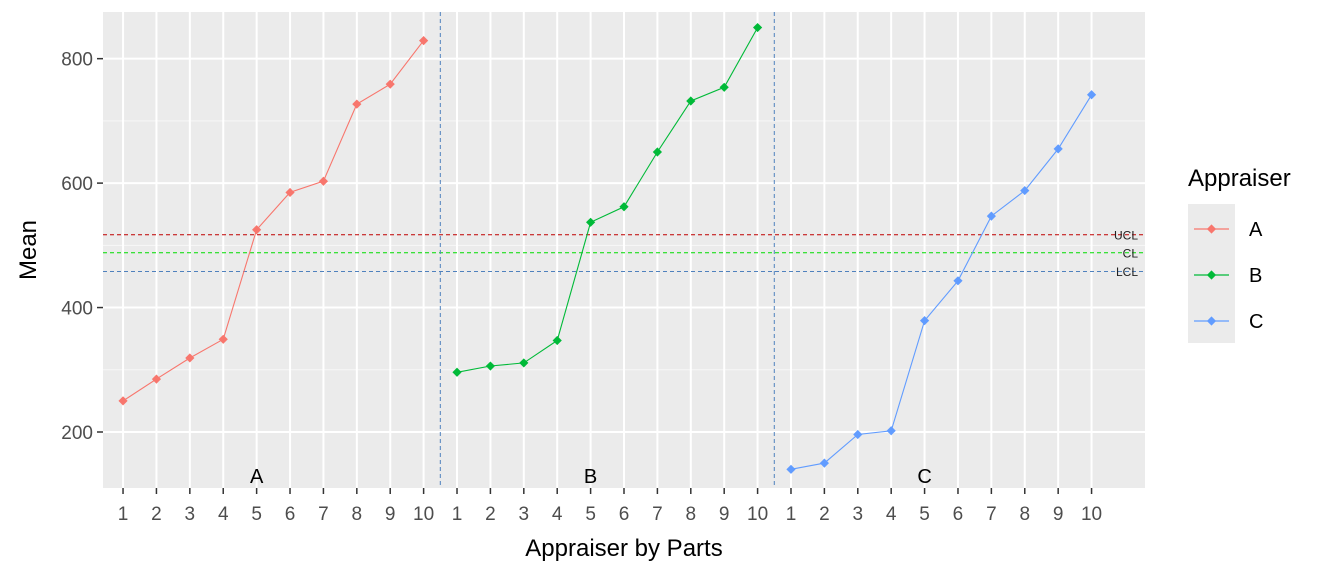 The width and height of the screenshot is (1344, 576). I want to click on group-label-a: A, so click(257, 477).